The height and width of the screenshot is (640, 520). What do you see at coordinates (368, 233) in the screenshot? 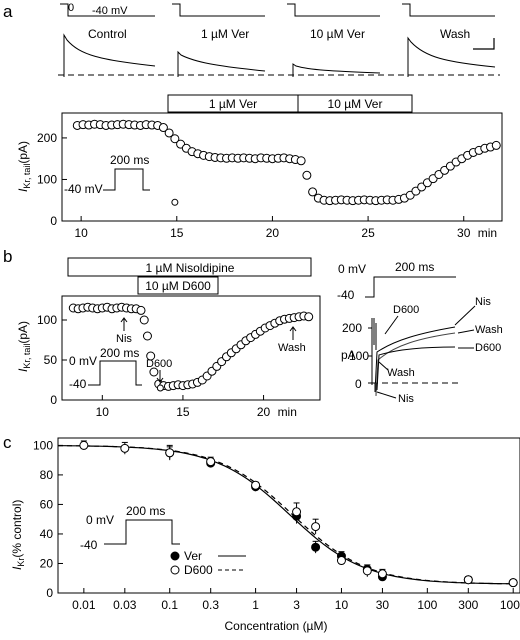
I see `plot-a-xtick-label: 25` at bounding box center [368, 233].